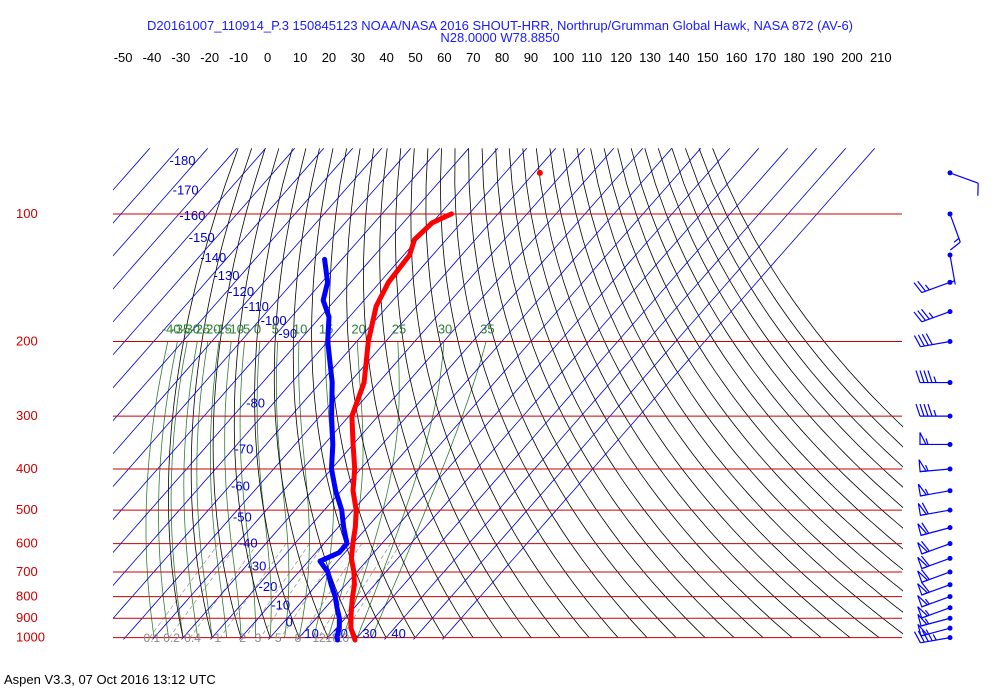 This screenshot has width=1000, height=700. What do you see at coordinates (399, 328) in the screenshot?
I see `moist-adiabat-label: 25` at bounding box center [399, 328].